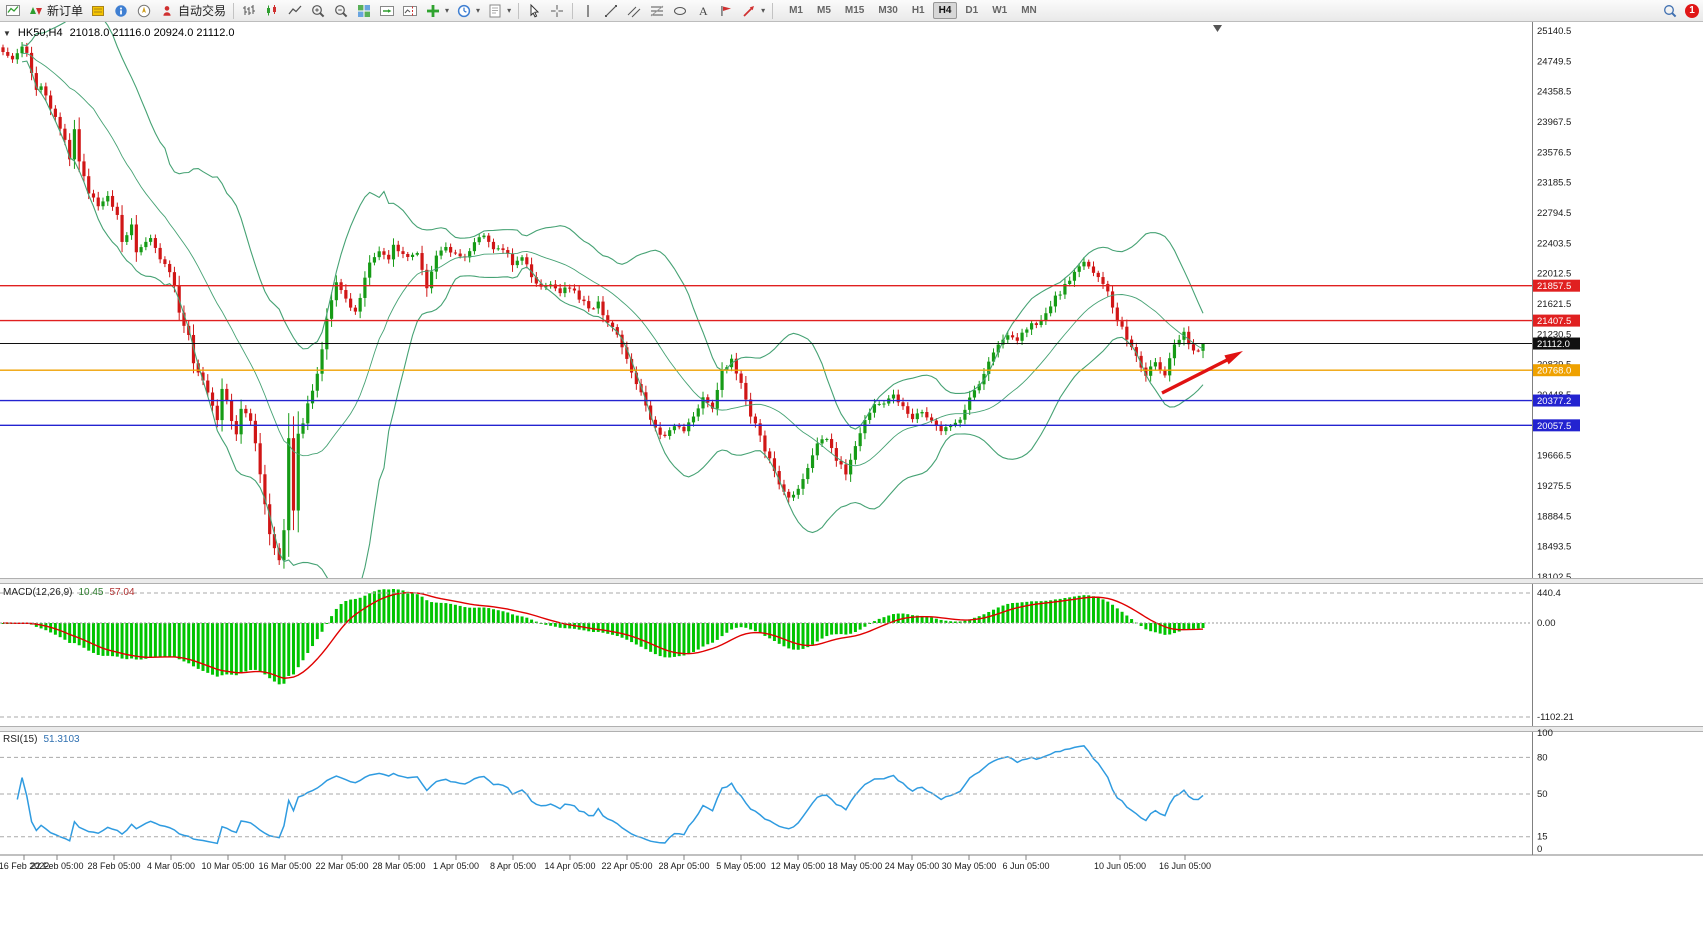 This screenshot has width=1703, height=949. What do you see at coordinates (855, 866) in the screenshot?
I see `svg-text: 18 May 05:00` at bounding box center [855, 866].